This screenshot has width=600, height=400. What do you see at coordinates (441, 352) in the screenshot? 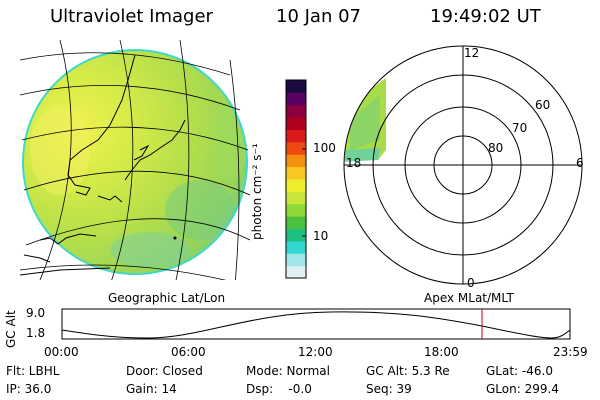
I see `timeline-xtick-1800: 18:00` at bounding box center [441, 352].